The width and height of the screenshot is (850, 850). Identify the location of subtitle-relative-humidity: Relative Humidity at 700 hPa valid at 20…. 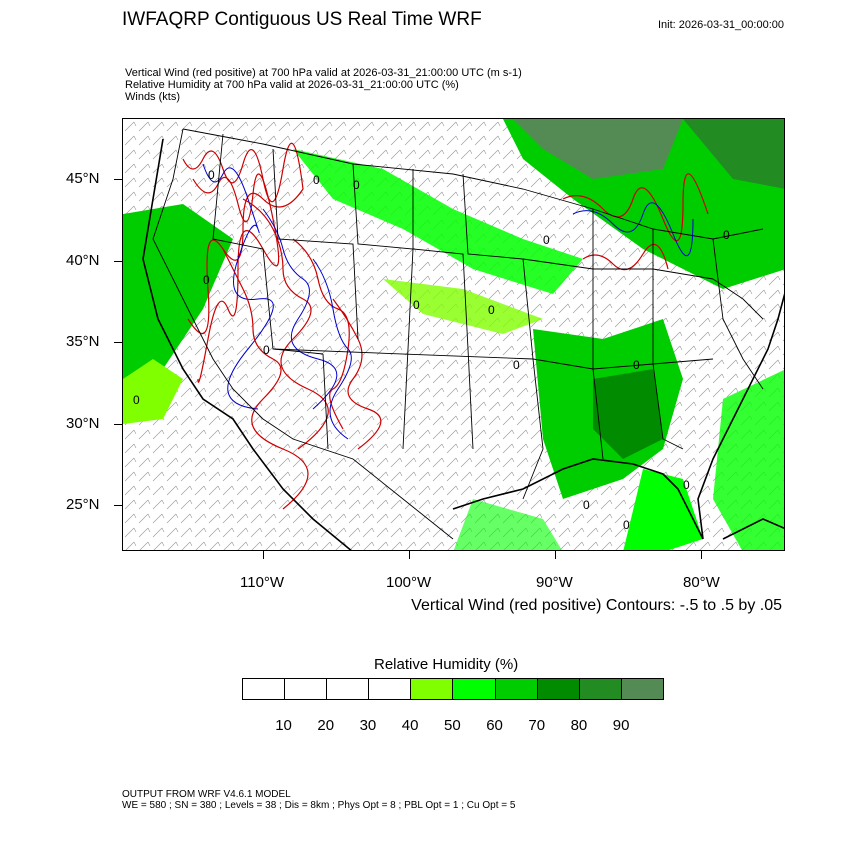
(292, 85).